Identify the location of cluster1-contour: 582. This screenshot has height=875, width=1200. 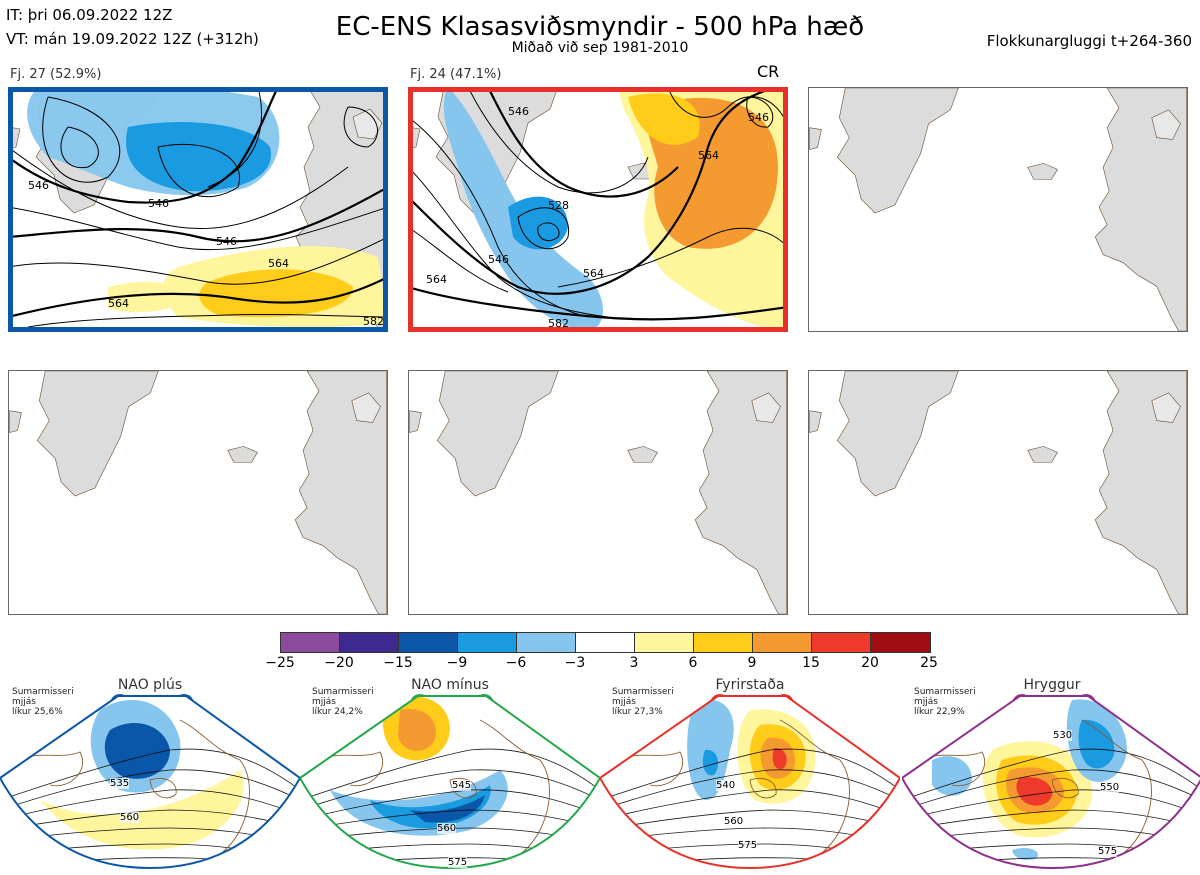
(373, 321).